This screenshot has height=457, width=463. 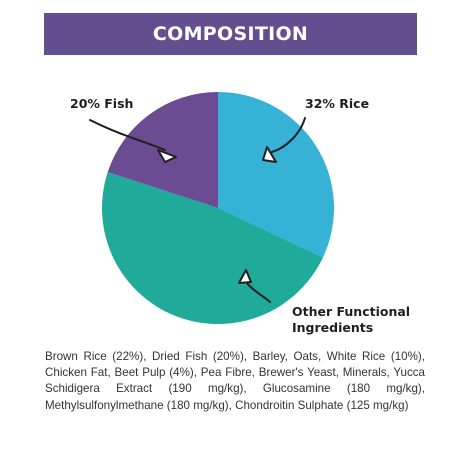 What do you see at coordinates (333, 327) in the screenshot?
I see `other-annotation-line2: Ingredients` at bounding box center [333, 327].